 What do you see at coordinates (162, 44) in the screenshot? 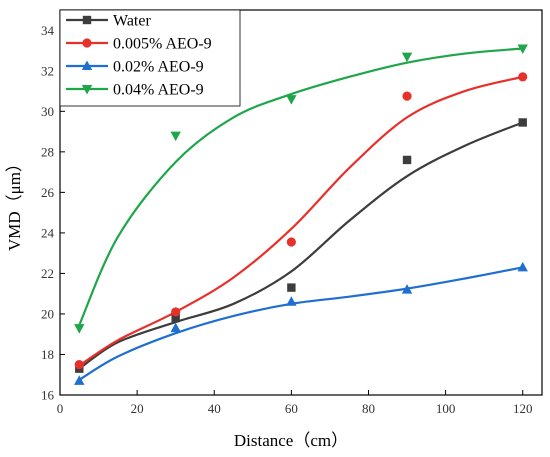
I see `legend-label-1: 0.005% AEO-9` at bounding box center [162, 44].